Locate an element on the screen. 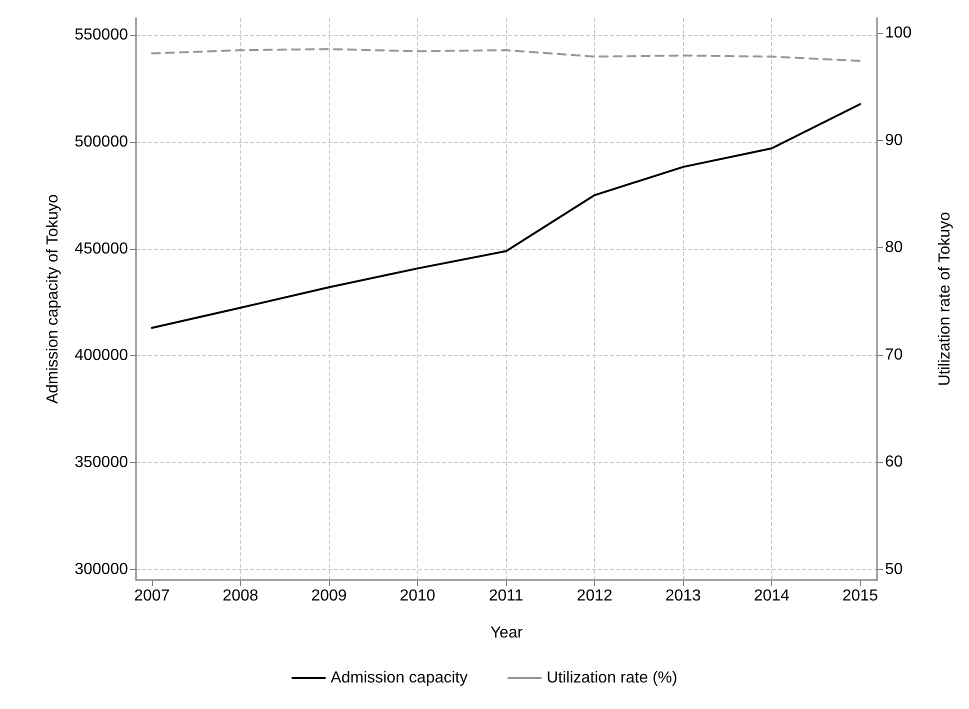 This screenshot has width=969, height=709. y-axis-title: Admission capacity of Tokuyo is located at coordinates (53, 299).